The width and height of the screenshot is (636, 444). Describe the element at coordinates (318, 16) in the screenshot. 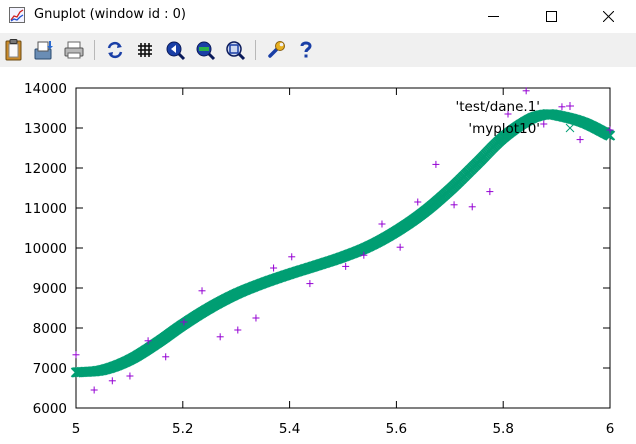

I see `title-bar: Gnuplot (window id : 0)` at that location.